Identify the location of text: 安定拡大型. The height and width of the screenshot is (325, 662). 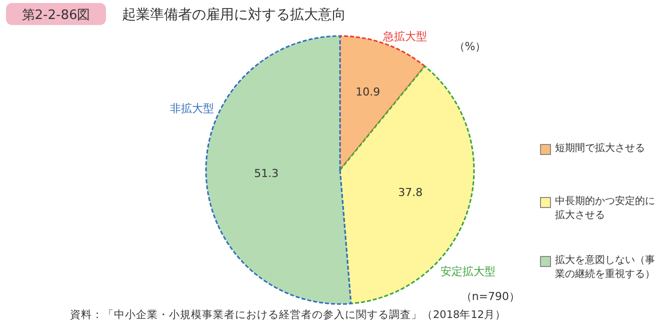
(468, 271).